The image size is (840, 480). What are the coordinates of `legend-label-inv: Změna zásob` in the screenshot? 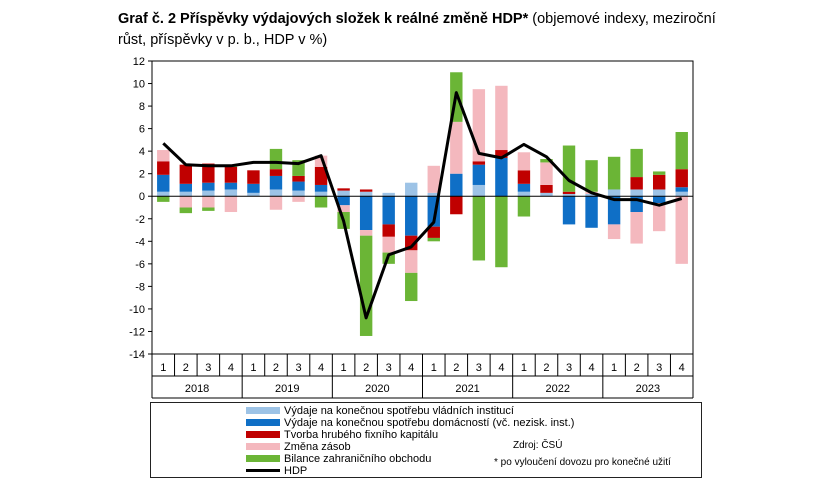 It's located at (317, 447).